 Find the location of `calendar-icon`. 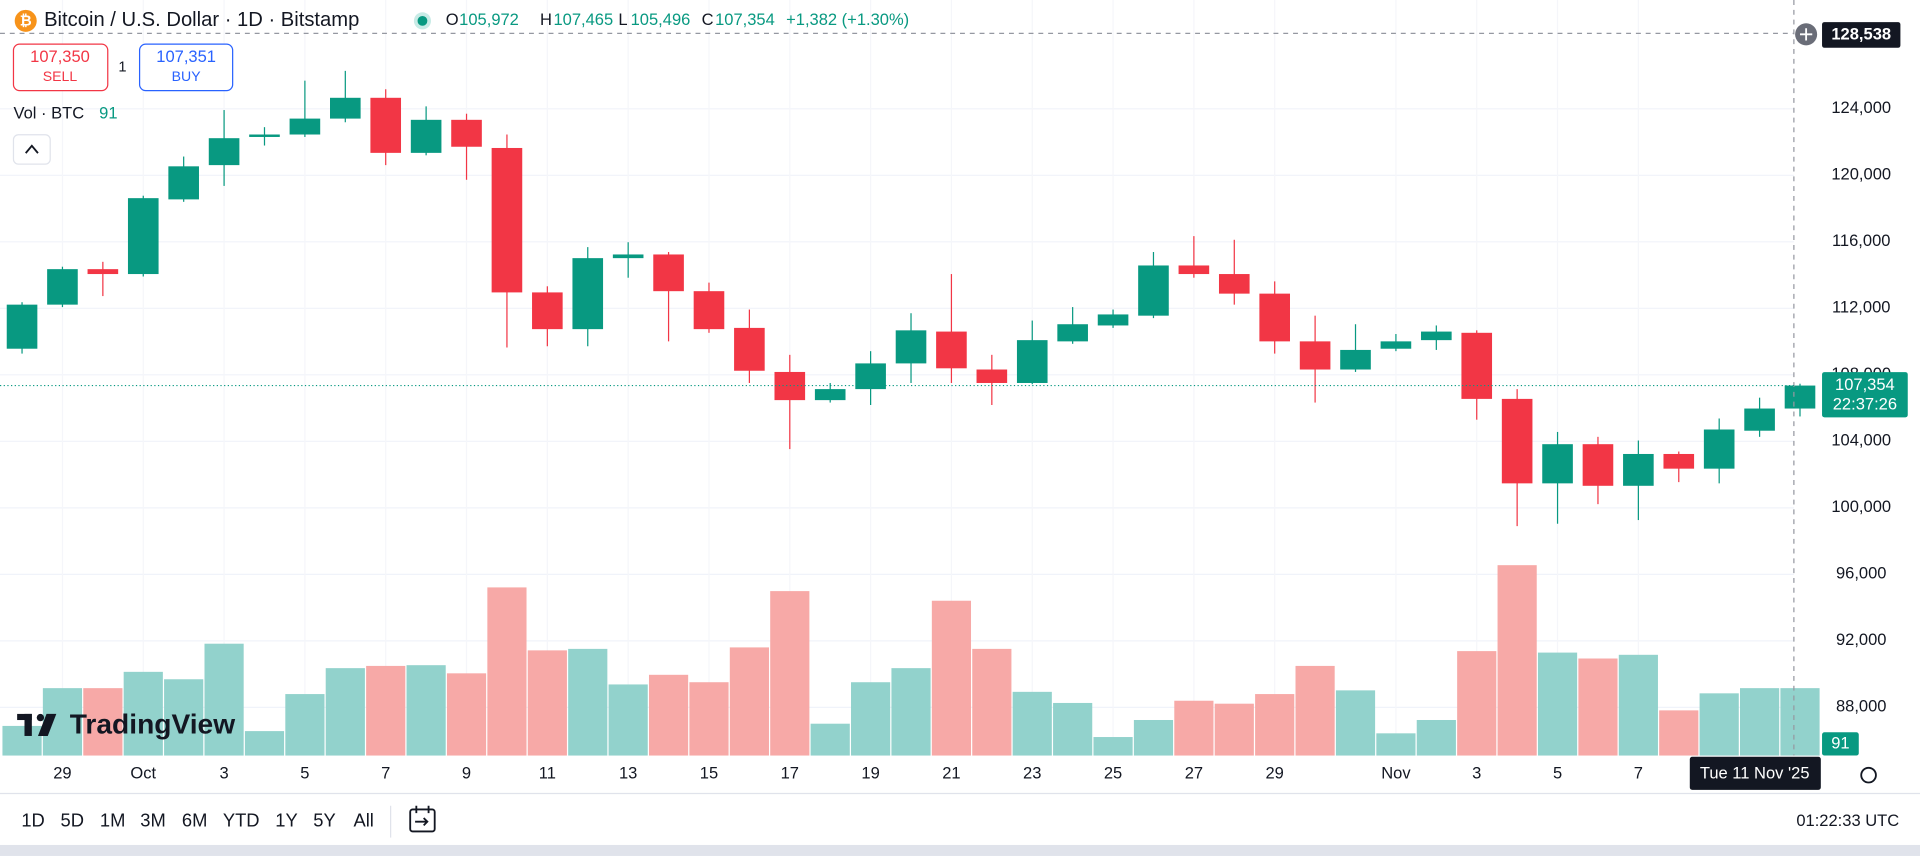

calendar-icon is located at coordinates (422, 820).